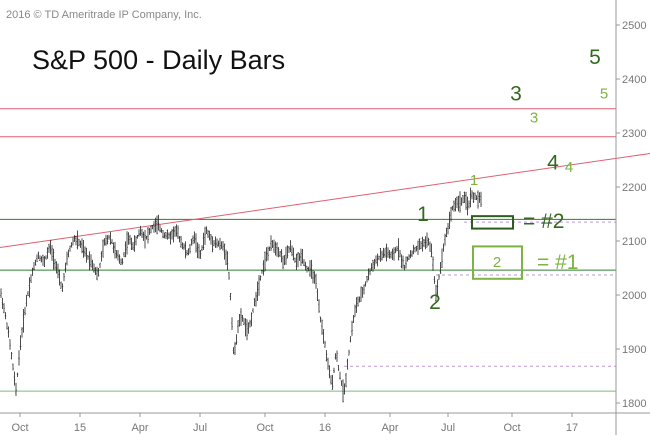 The width and height of the screenshot is (650, 440). I want to click on x-tick-label: 16, so click(325, 428).